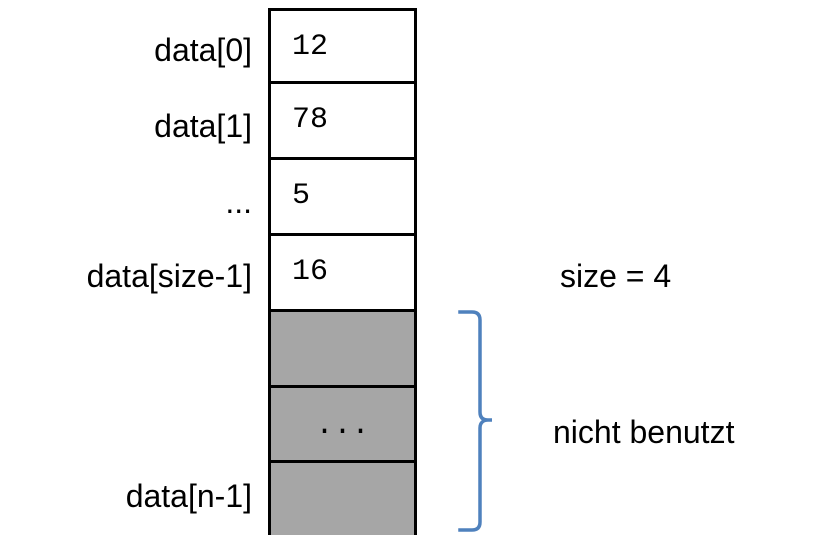 This screenshot has height=535, width=814. What do you see at coordinates (342, 198) in the screenshot?
I see `array-cell-2: 5` at bounding box center [342, 198].